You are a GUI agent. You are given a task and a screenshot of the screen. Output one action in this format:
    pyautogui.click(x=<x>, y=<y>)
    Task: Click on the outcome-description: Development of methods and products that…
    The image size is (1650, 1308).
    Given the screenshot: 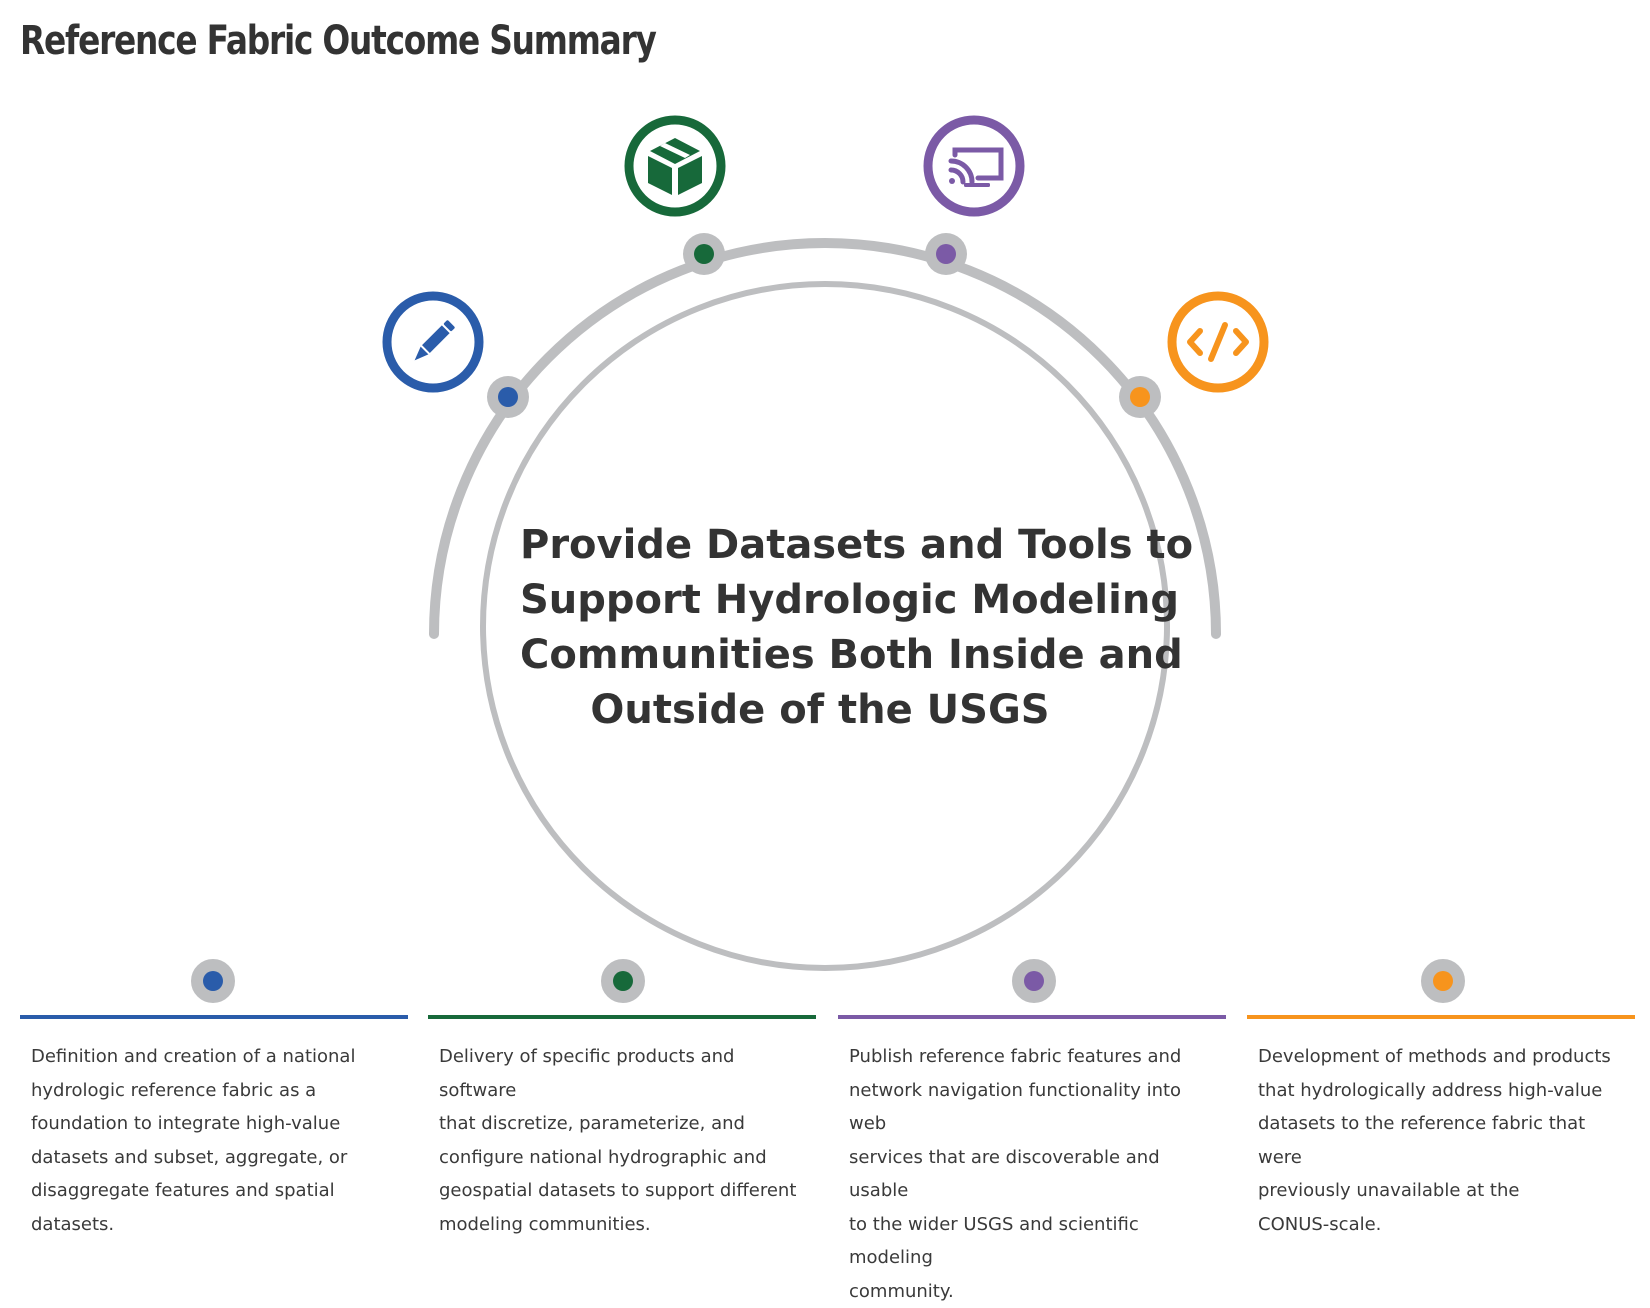 What is the action you would take?
    pyautogui.click(x=1443, y=1140)
    